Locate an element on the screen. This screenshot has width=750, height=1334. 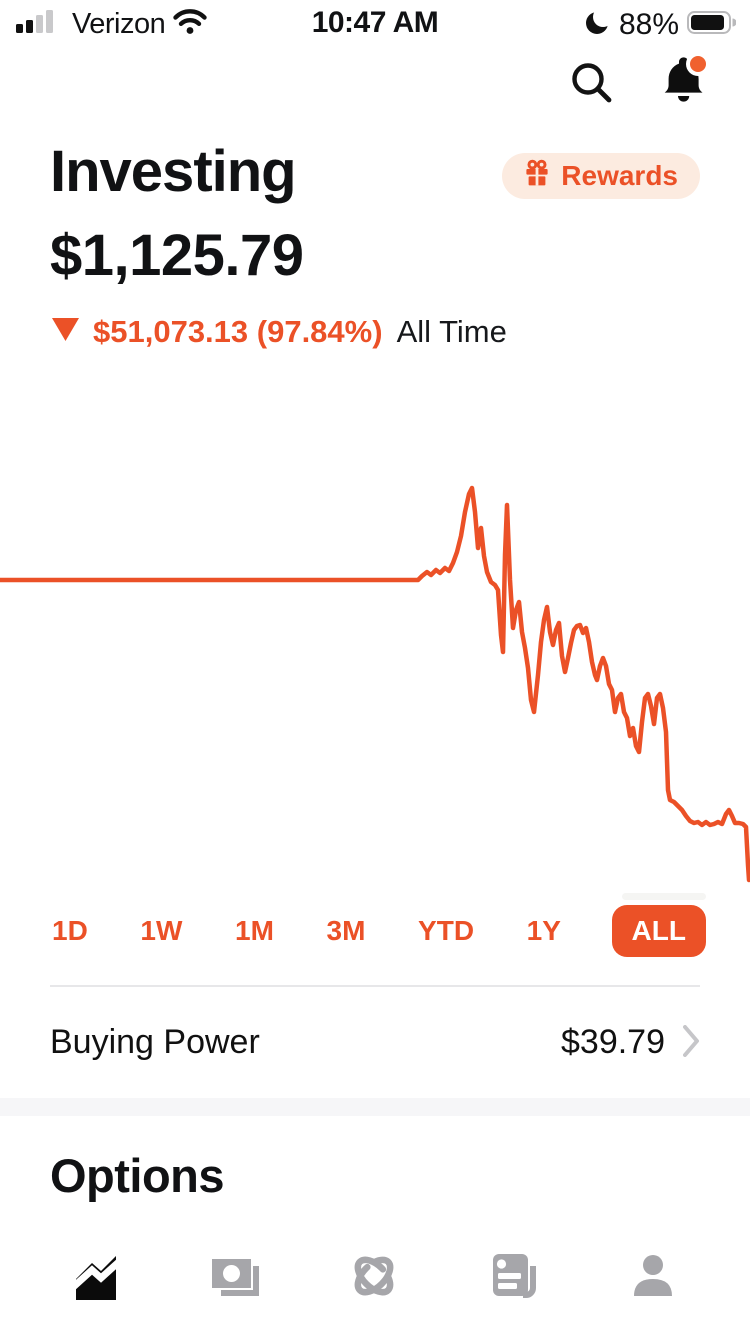
tab-account is located at coordinates (654, 1287).